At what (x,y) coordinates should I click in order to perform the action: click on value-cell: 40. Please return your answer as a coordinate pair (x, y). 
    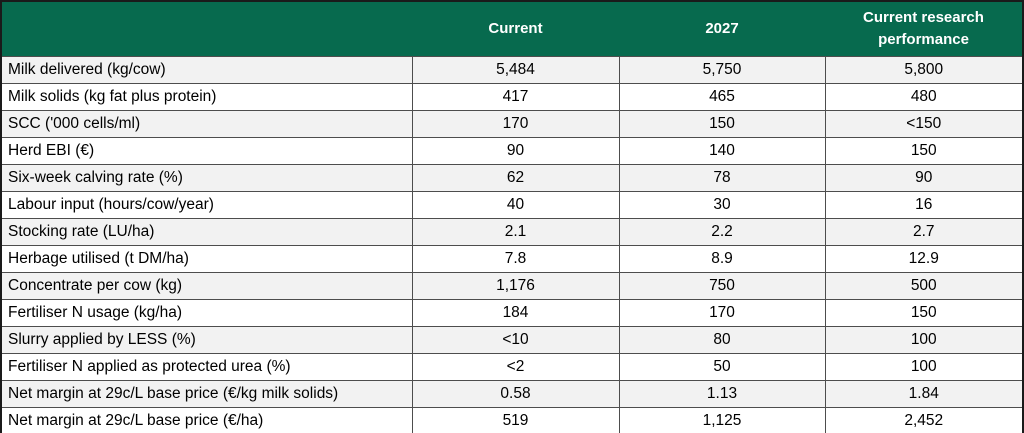
    Looking at the image, I should click on (515, 205).